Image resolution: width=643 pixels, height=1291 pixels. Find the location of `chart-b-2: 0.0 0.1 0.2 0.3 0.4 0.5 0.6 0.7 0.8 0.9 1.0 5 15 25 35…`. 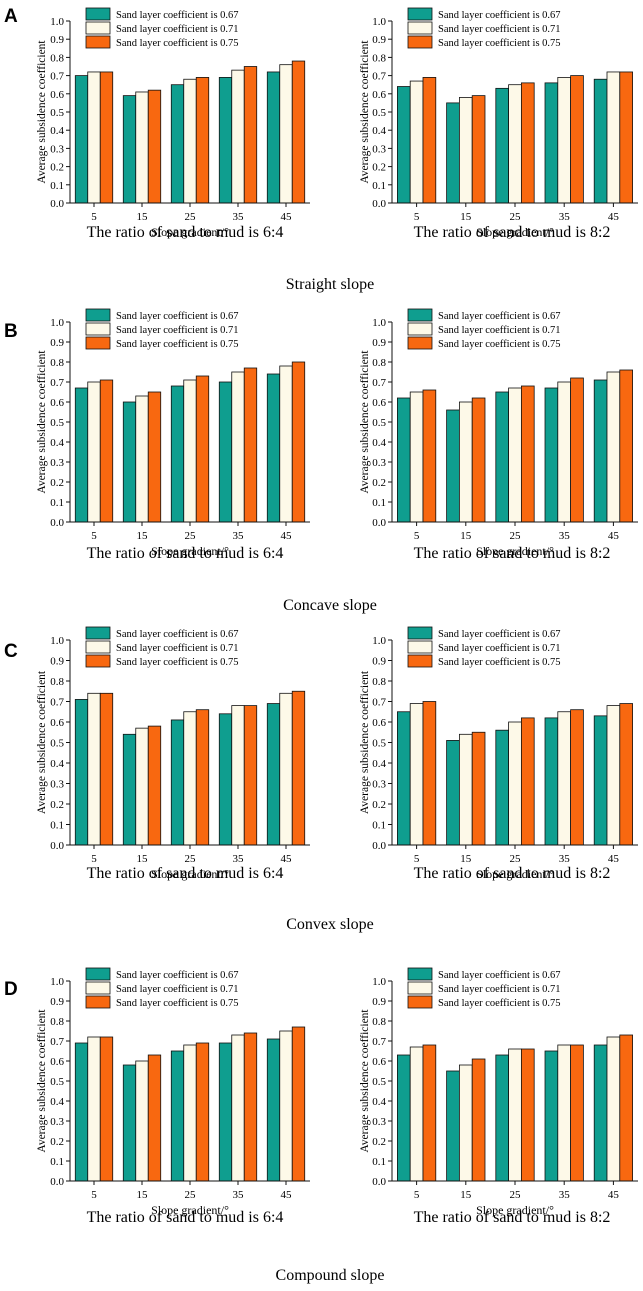

chart-b-2: 0.0 0.1 0.2 0.3 0.4 0.5 0.6 0.7 0.8 0.9 1.0 5 15 25 35… is located at coordinates (498, 435).